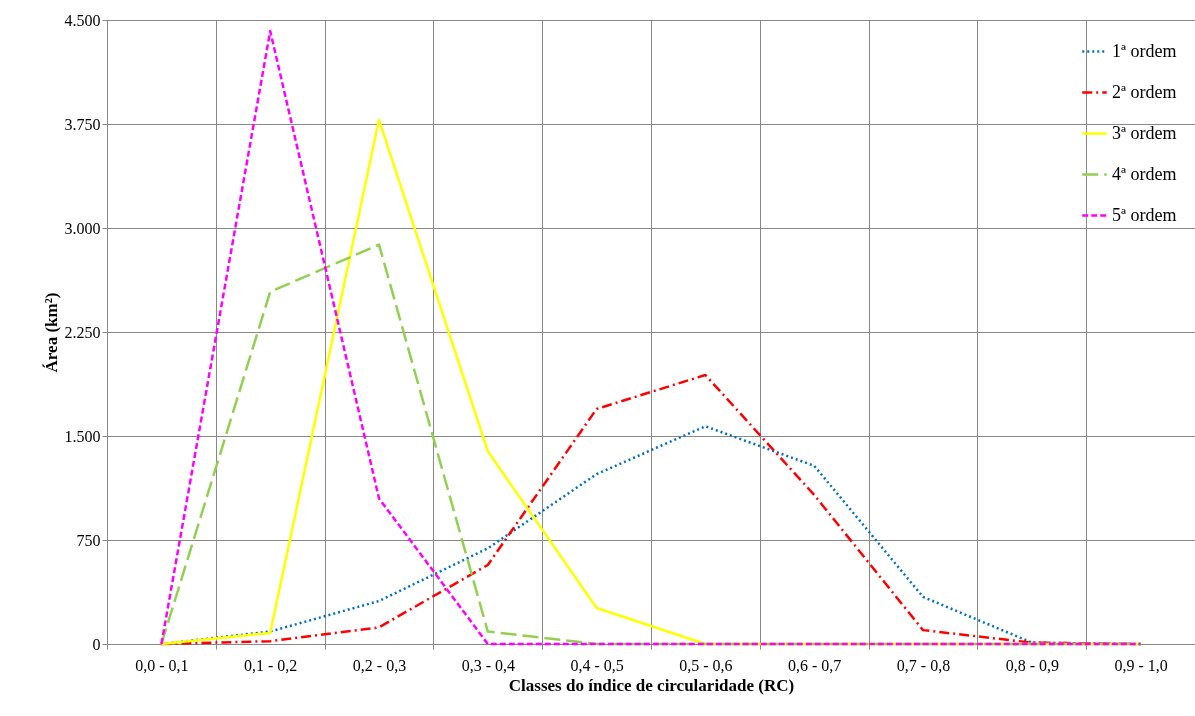  Describe the element at coordinates (162, 665) in the screenshot. I see `x-tick-label: 0,0 - 0,1` at that location.